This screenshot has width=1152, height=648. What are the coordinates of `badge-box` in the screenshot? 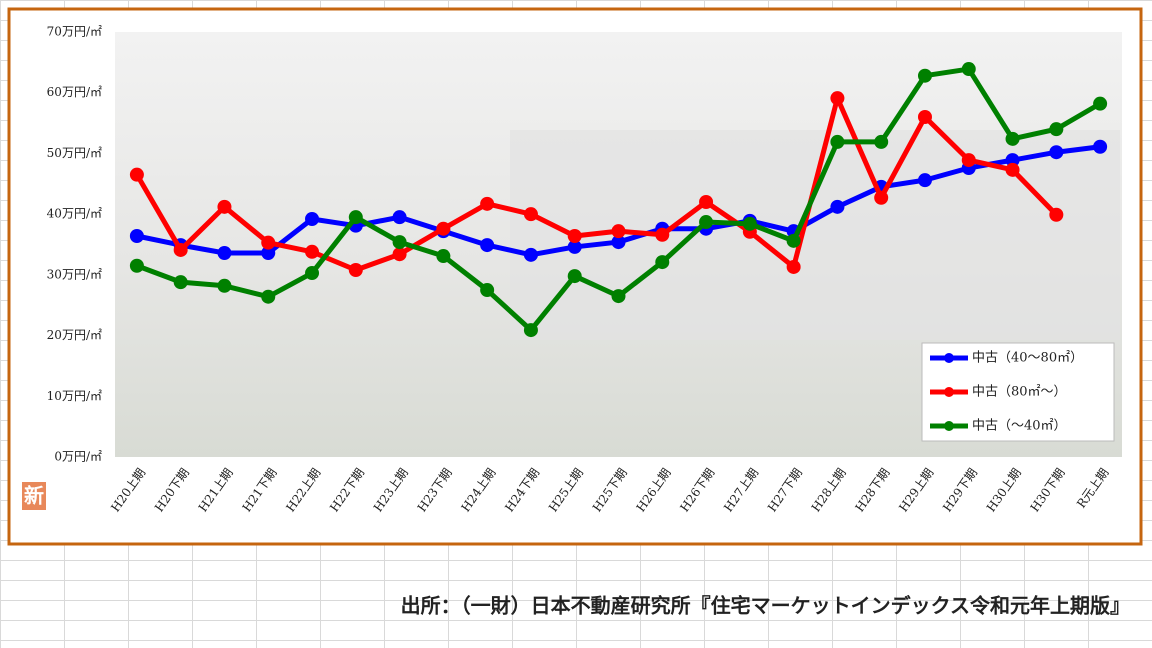 It's located at (34, 496).